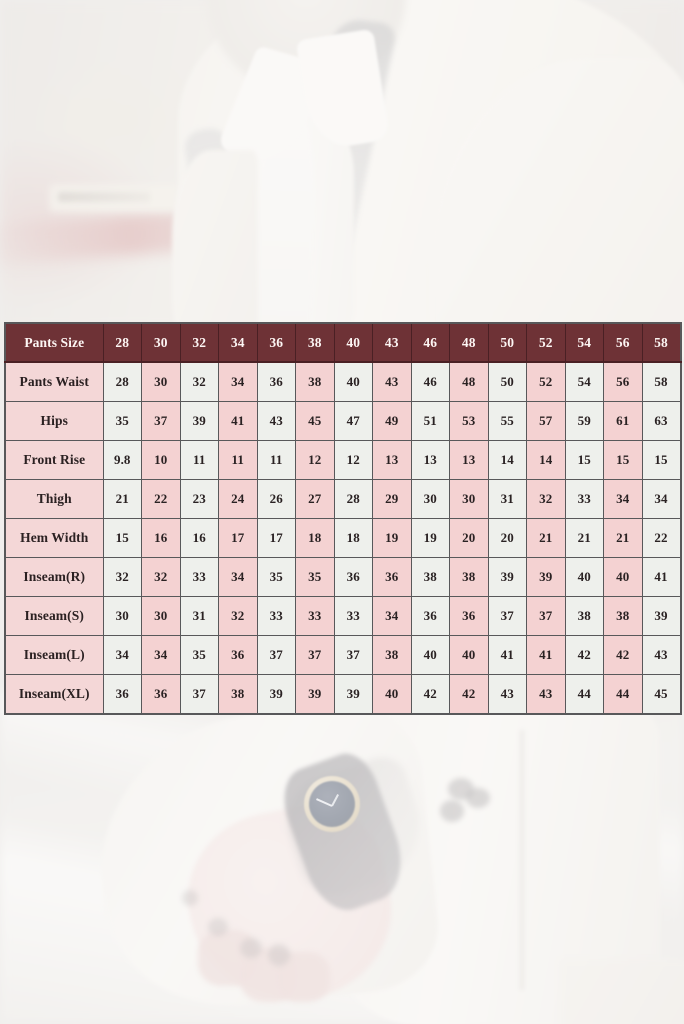 This screenshot has height=1024, width=684. What do you see at coordinates (584, 342) in the screenshot?
I see `header-cell-size: 54` at bounding box center [584, 342].